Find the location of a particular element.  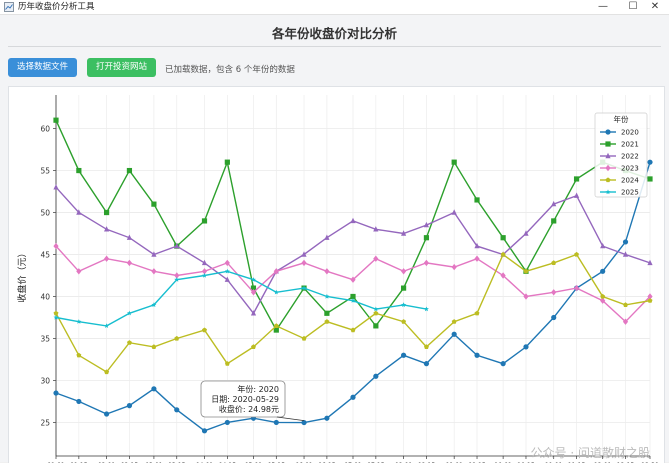

tooltip-date: 日期: 2020-05-29 is located at coordinates (245, 399).